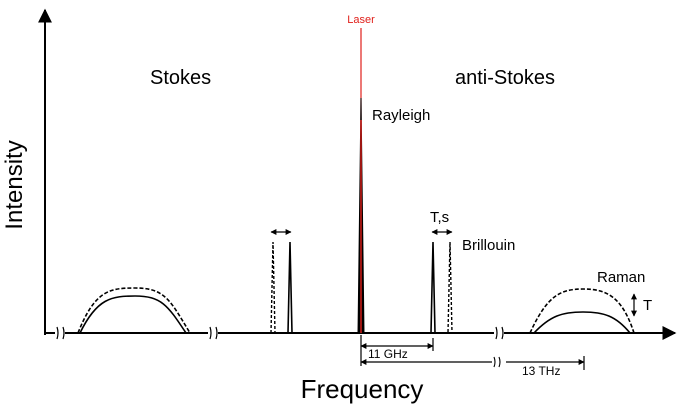 The image size is (683, 406). What do you see at coordinates (488, 245) in the screenshot?
I see `brillouin-label: Brillouin` at bounding box center [488, 245].